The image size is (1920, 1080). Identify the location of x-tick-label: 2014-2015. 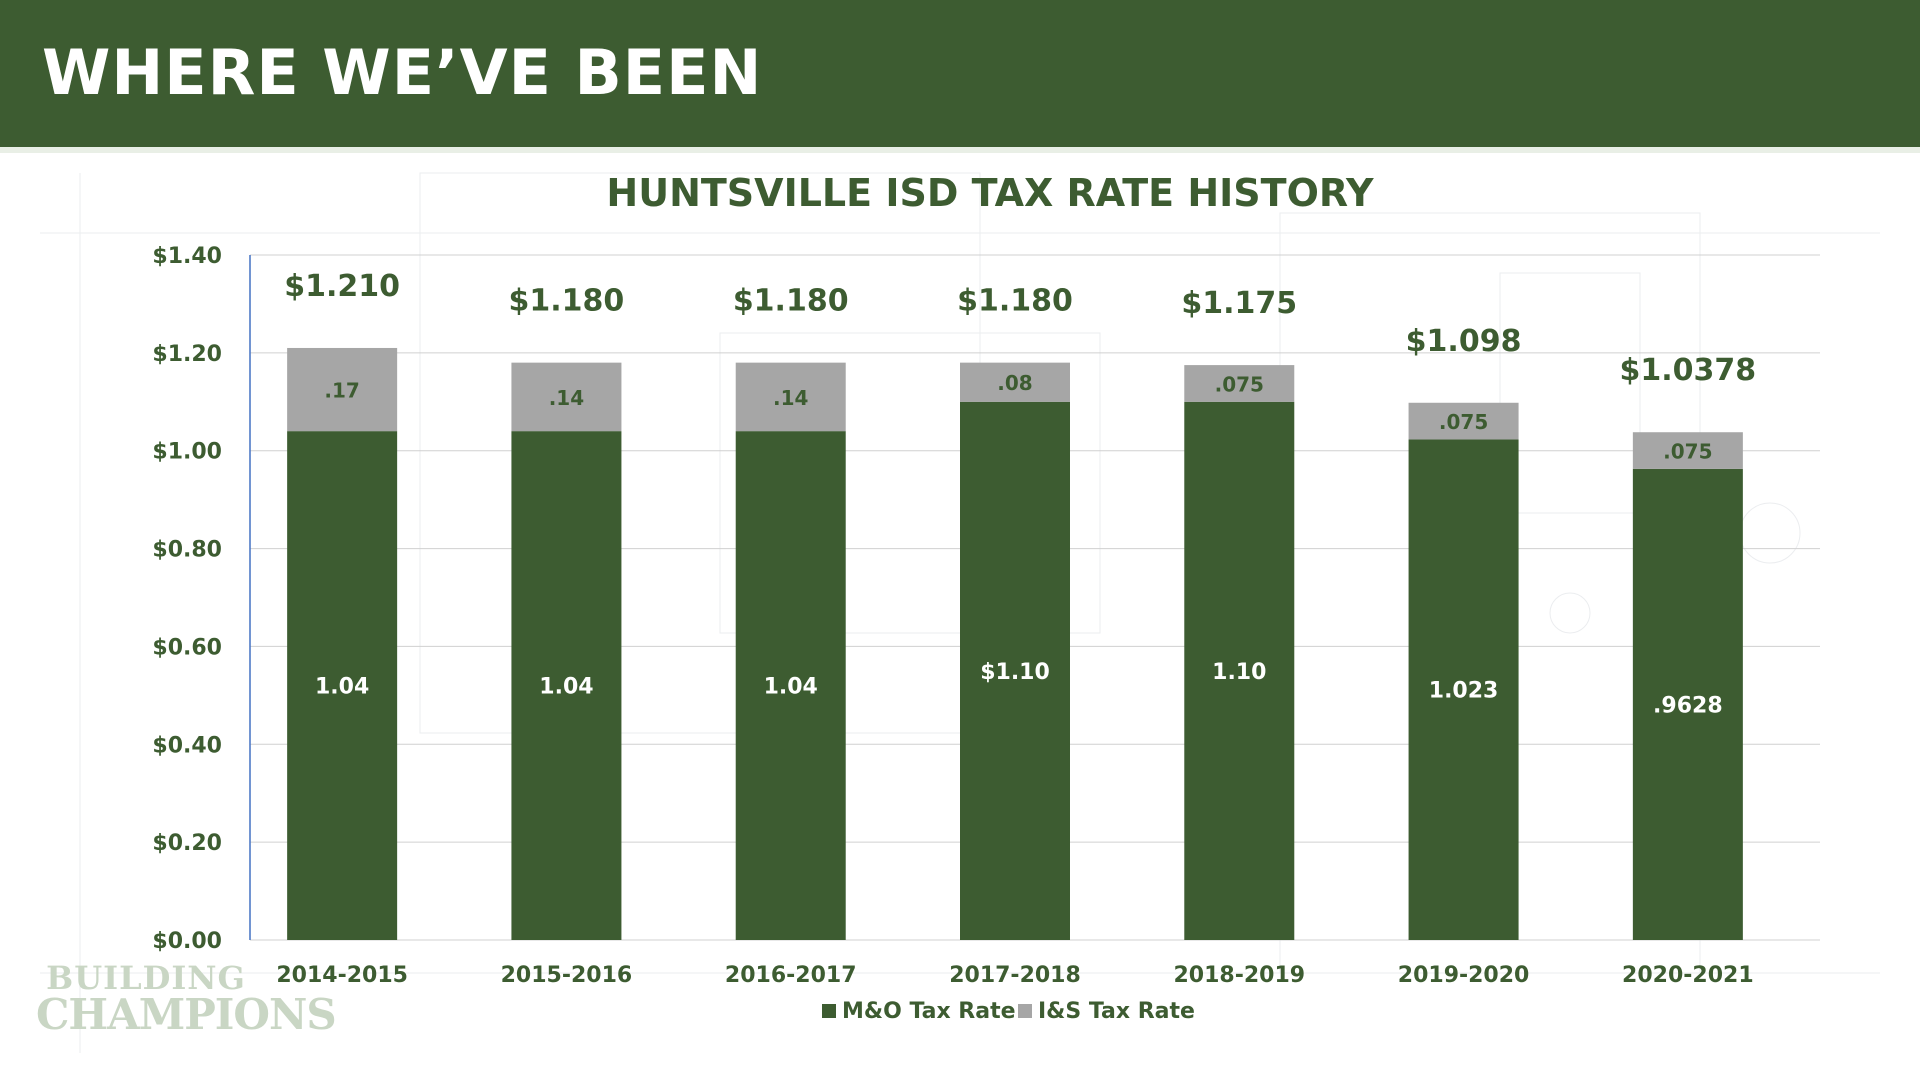
(342, 975).